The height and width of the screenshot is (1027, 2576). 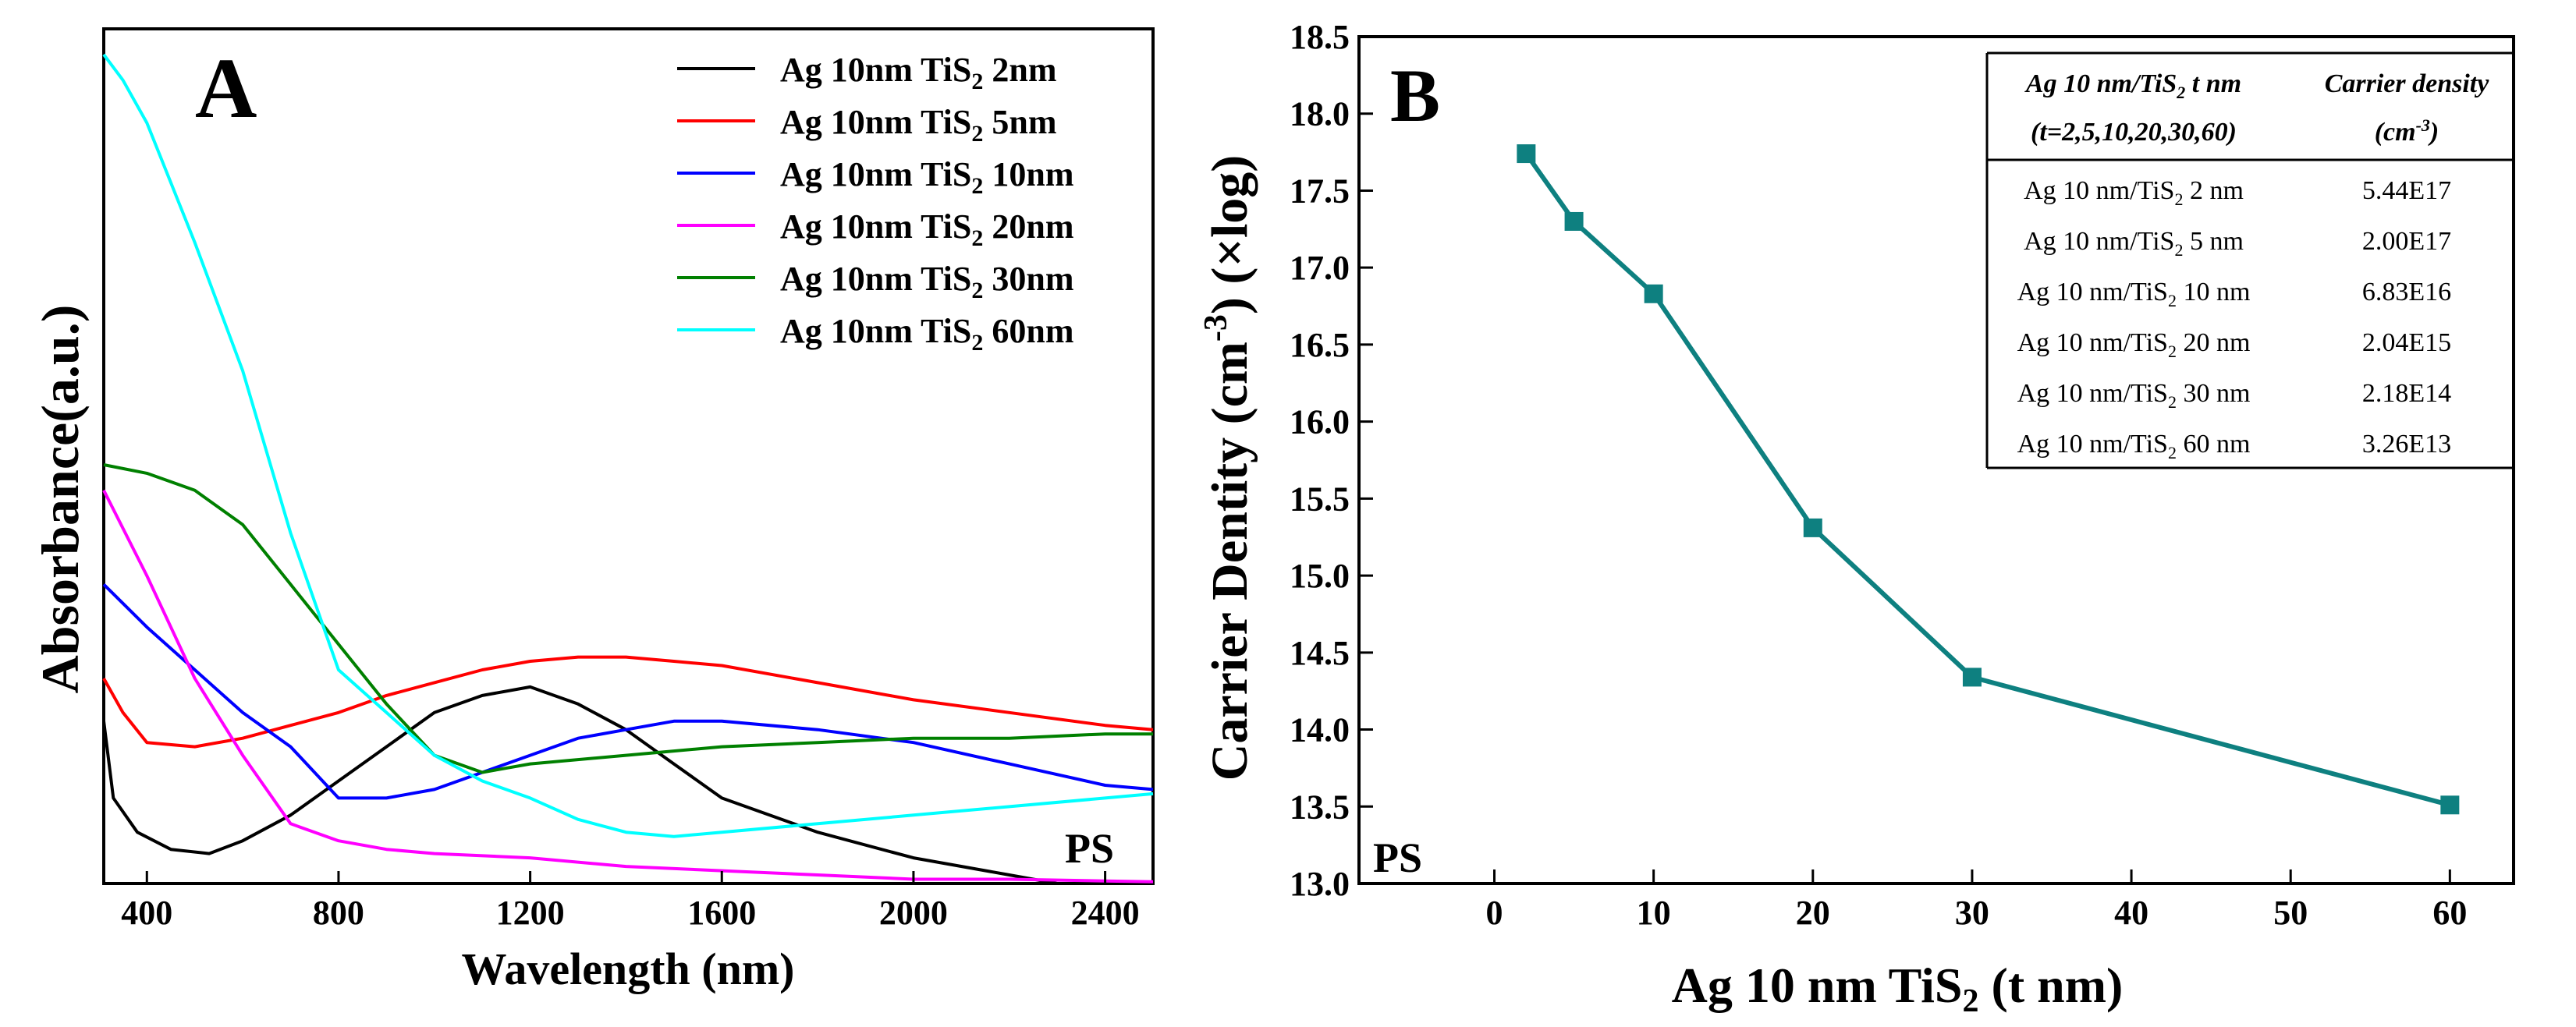 I want to click on table-row-sample-4: Ag 10 nm/TiS2 30 nm, so click(x=2134, y=396).